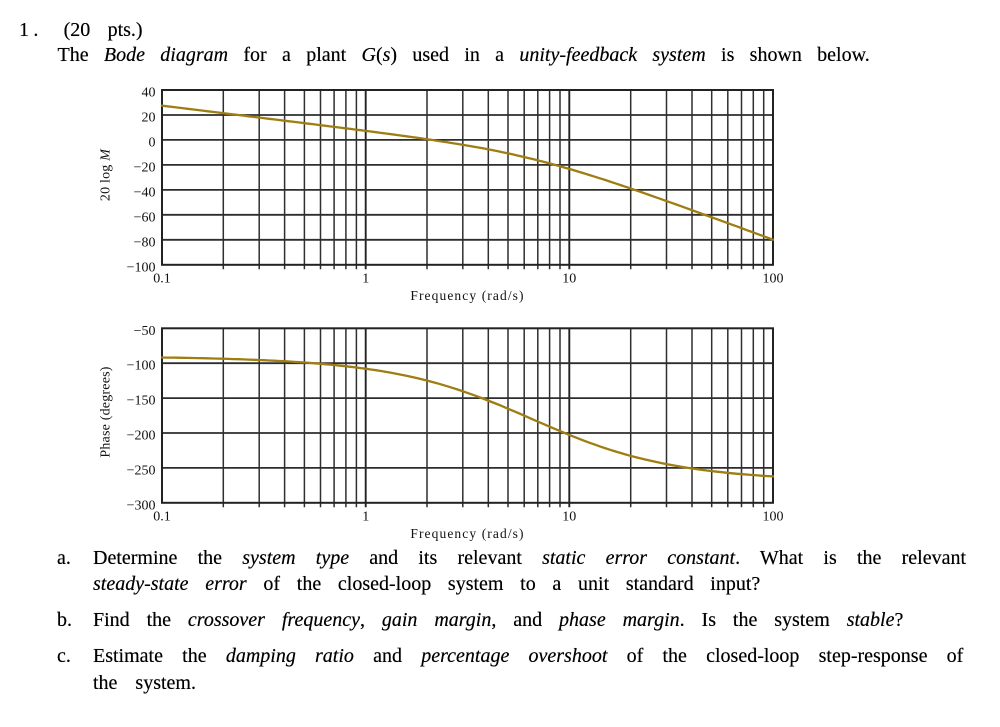  What do you see at coordinates (141, 436) in the screenshot?
I see `svg-text: −200` at bounding box center [141, 436].